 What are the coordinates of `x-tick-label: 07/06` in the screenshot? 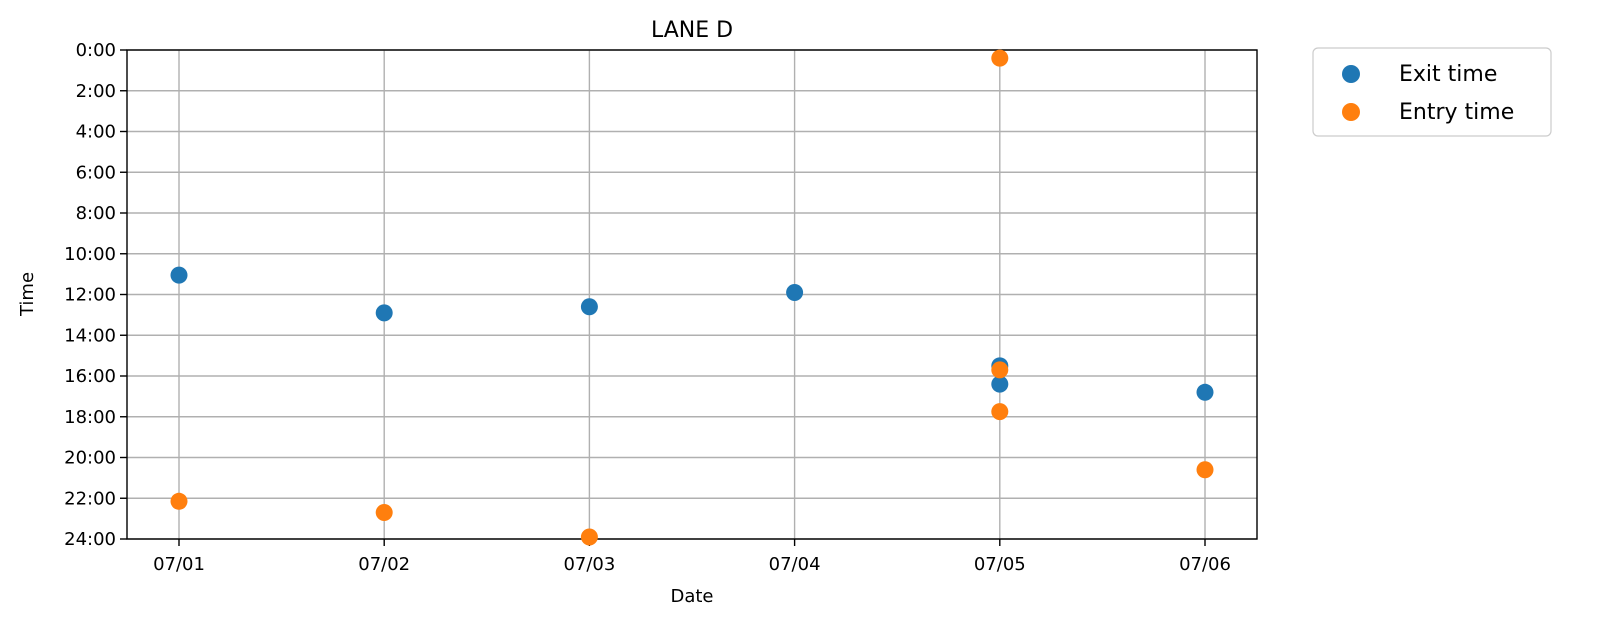 It's located at (1205, 564).